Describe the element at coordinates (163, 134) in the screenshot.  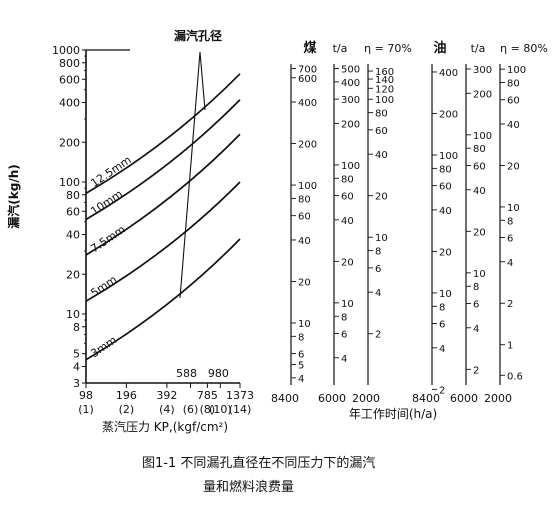
I see `series-line-12-5mm` at that location.